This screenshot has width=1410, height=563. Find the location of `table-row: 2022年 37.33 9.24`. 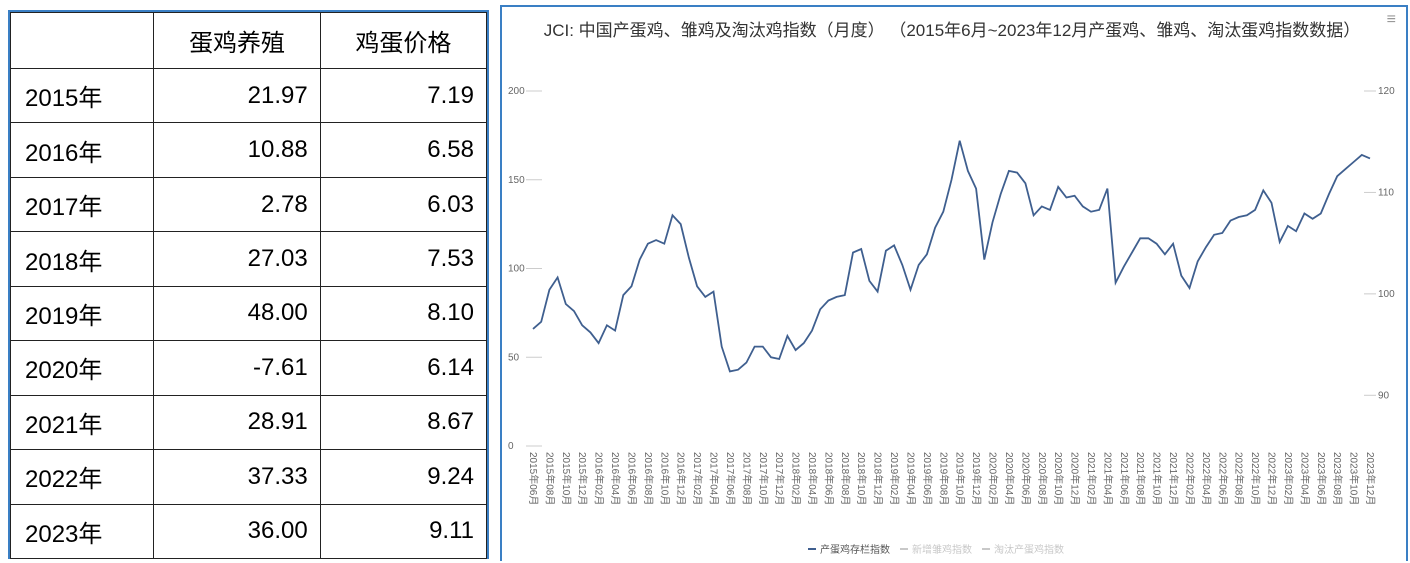

table-row: 2022年 37.33 9.24 is located at coordinates (248, 477).